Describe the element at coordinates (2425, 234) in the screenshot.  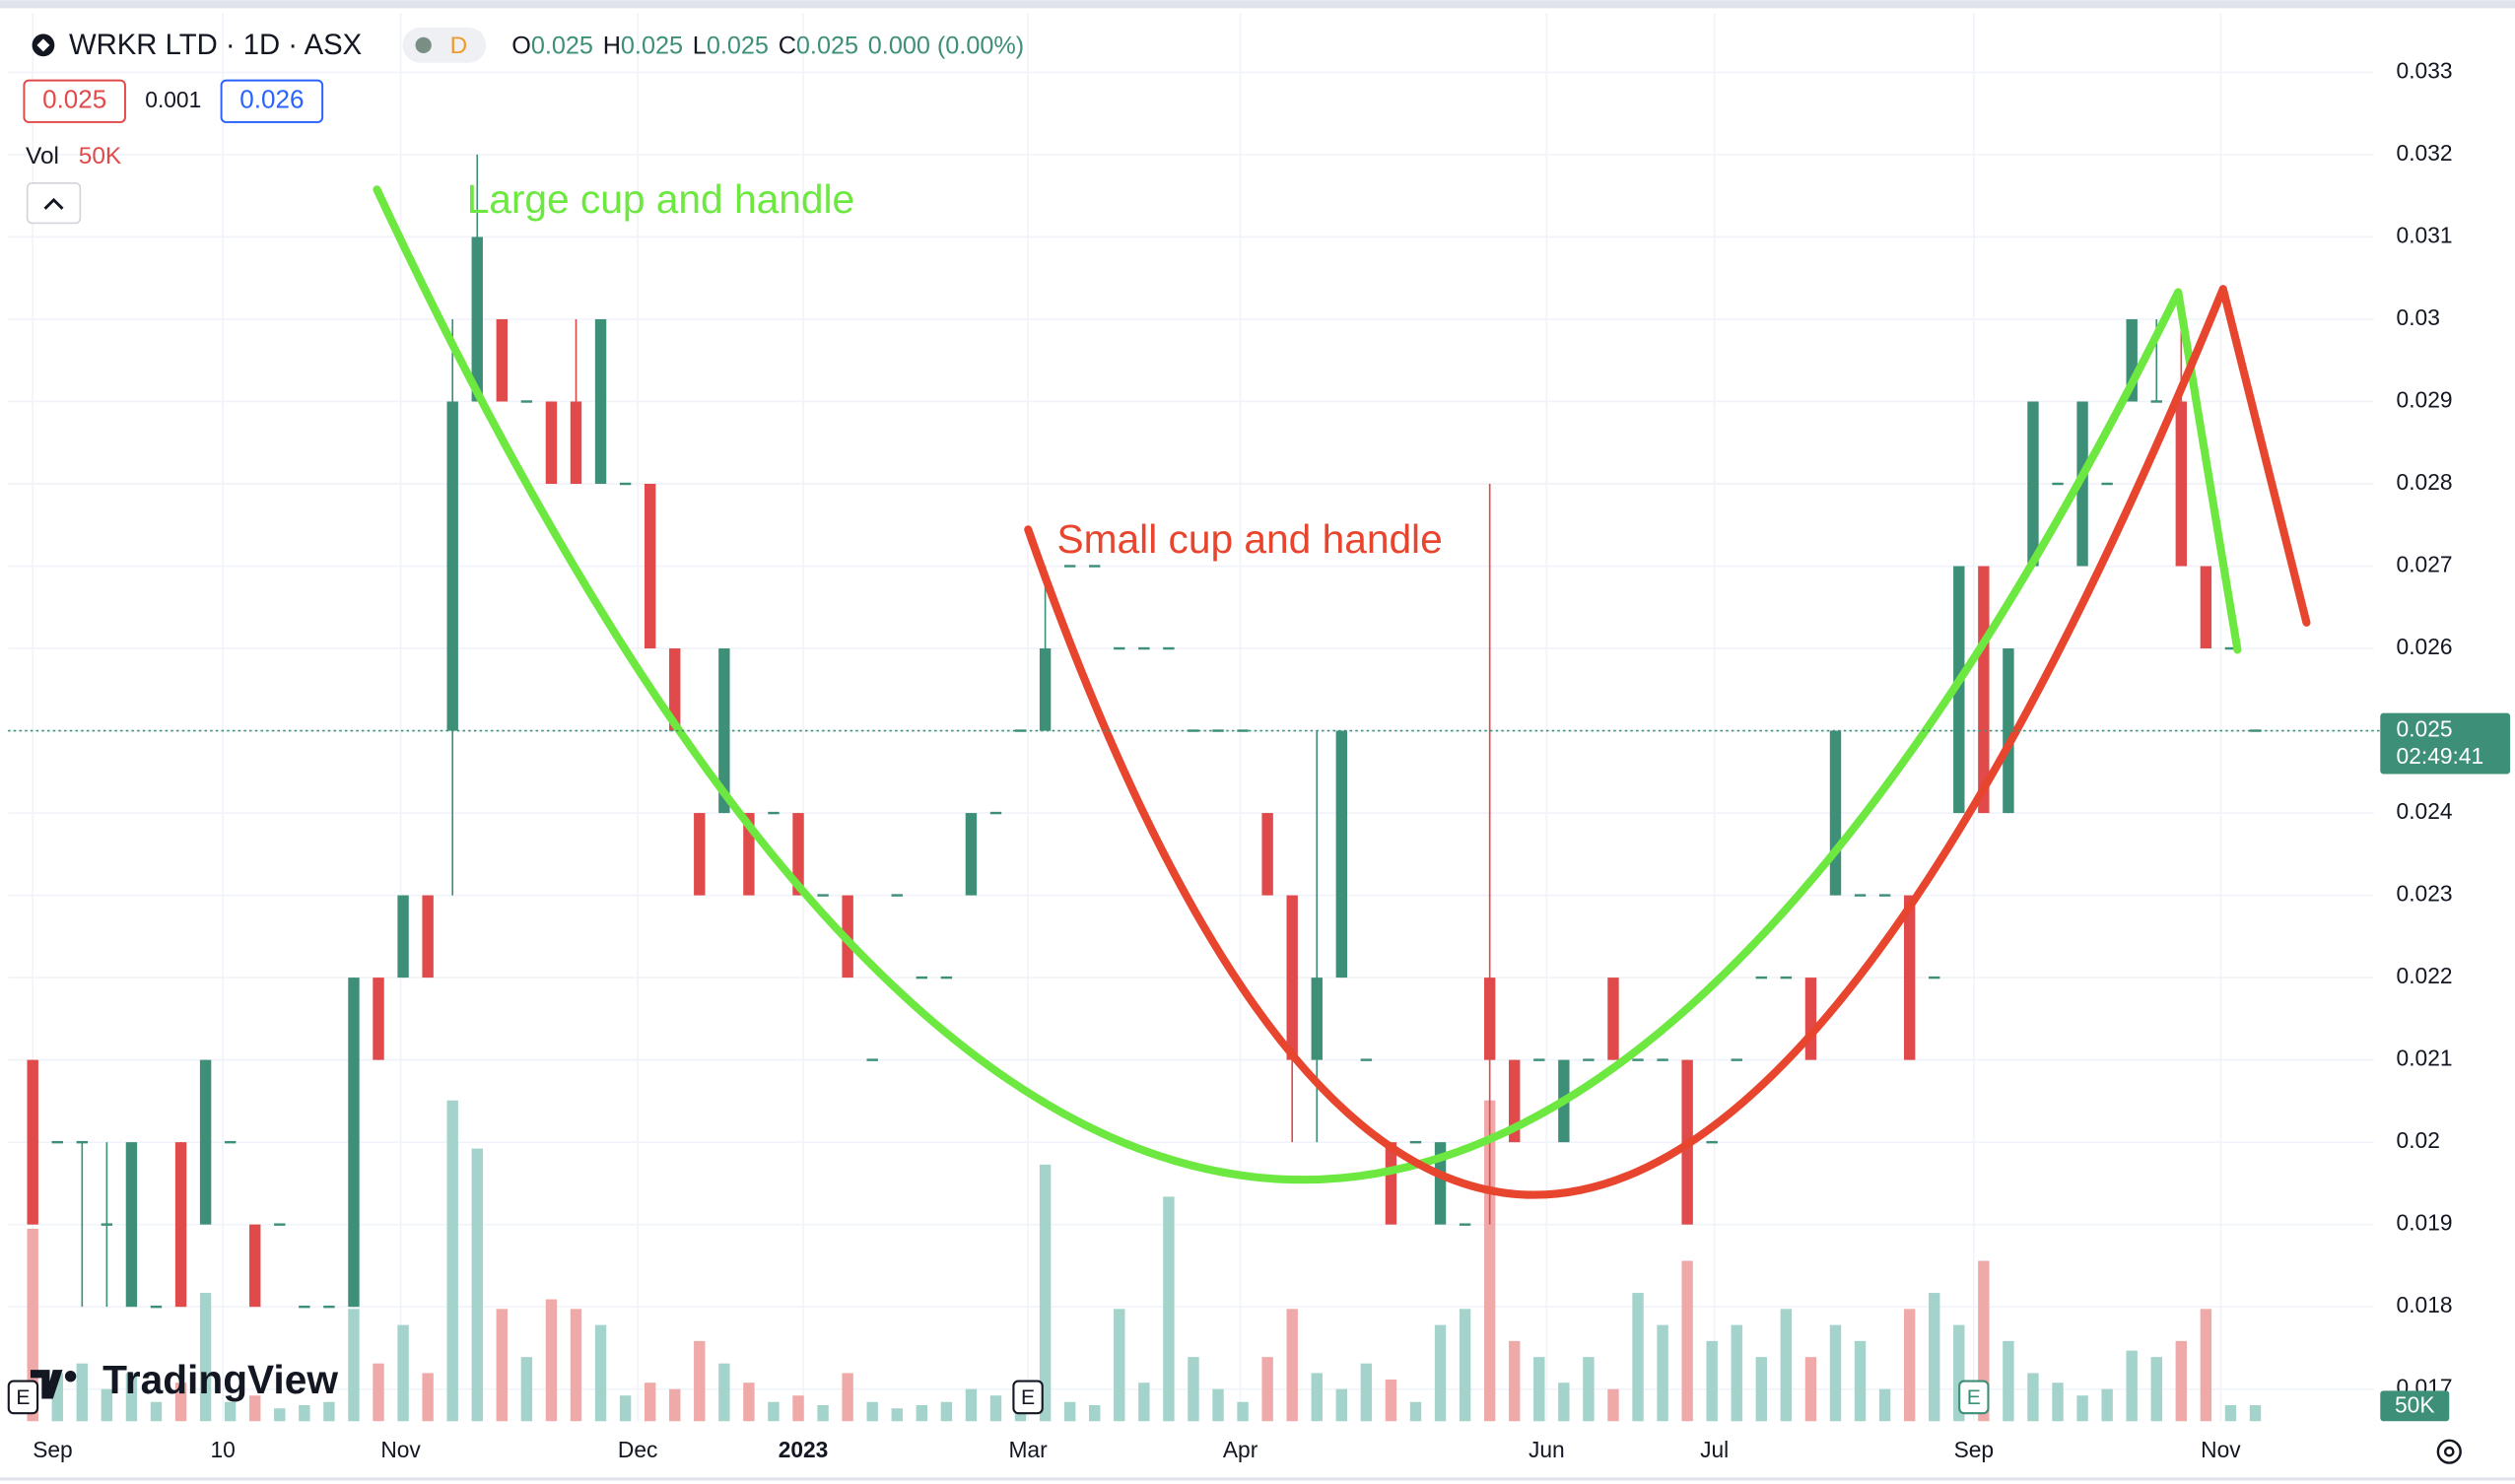
I see `y-tick-label: 0.031` at that location.